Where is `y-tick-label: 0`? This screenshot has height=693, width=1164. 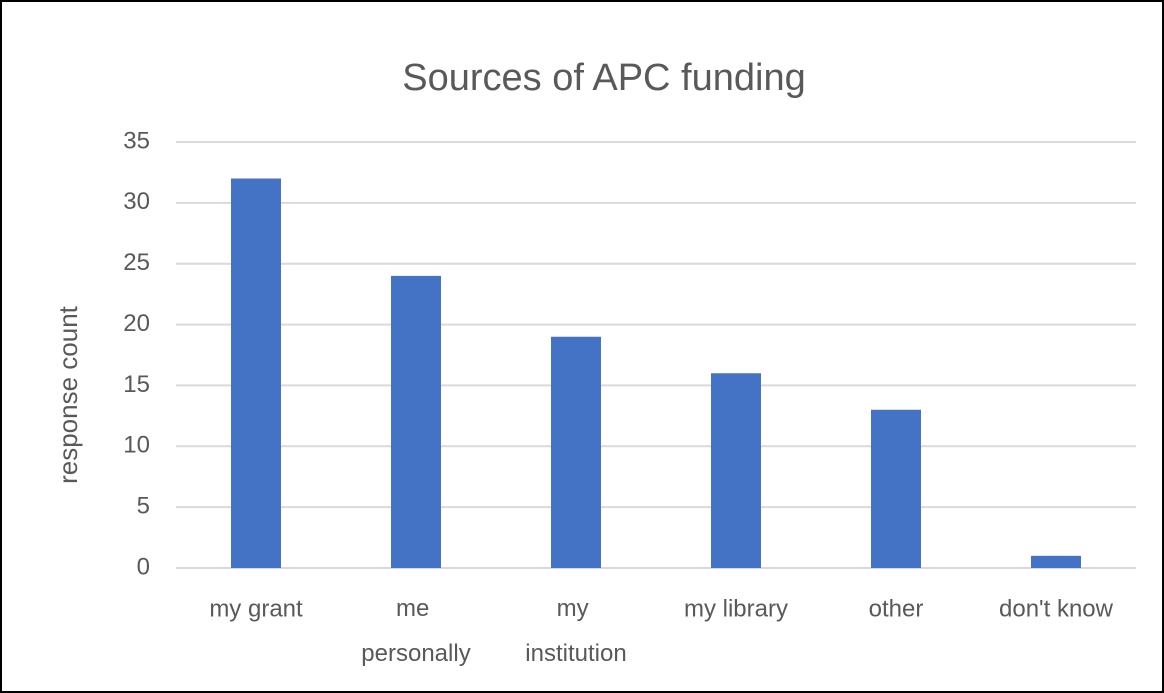
y-tick-label: 0 is located at coordinates (143, 566).